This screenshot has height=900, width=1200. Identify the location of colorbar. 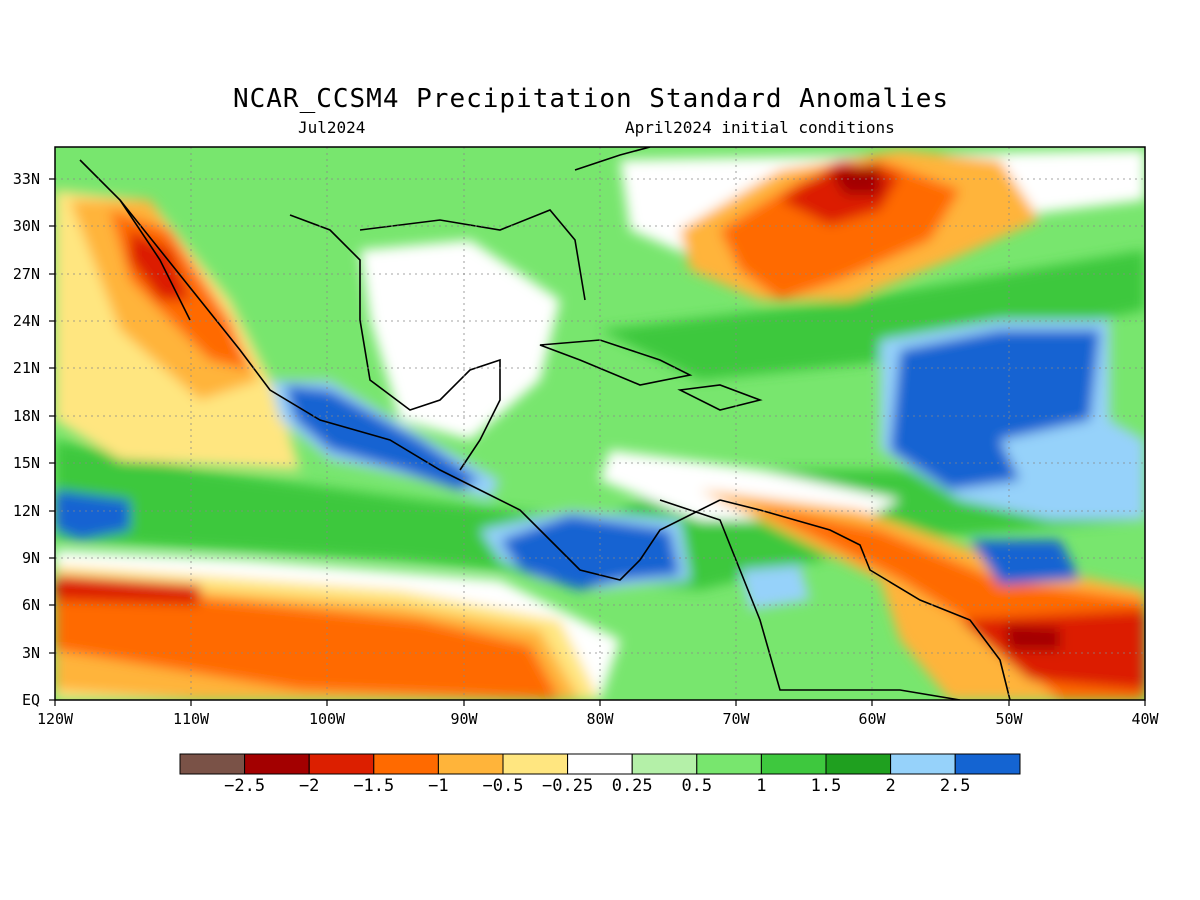
(600, 764).